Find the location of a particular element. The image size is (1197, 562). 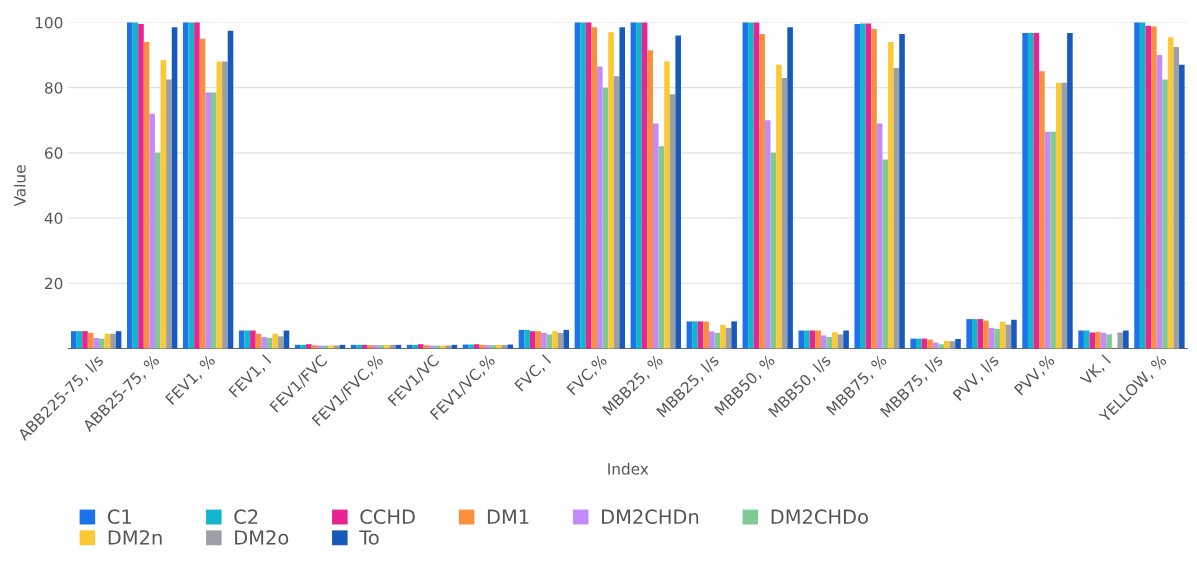

legend-label: C1 is located at coordinates (119, 517).